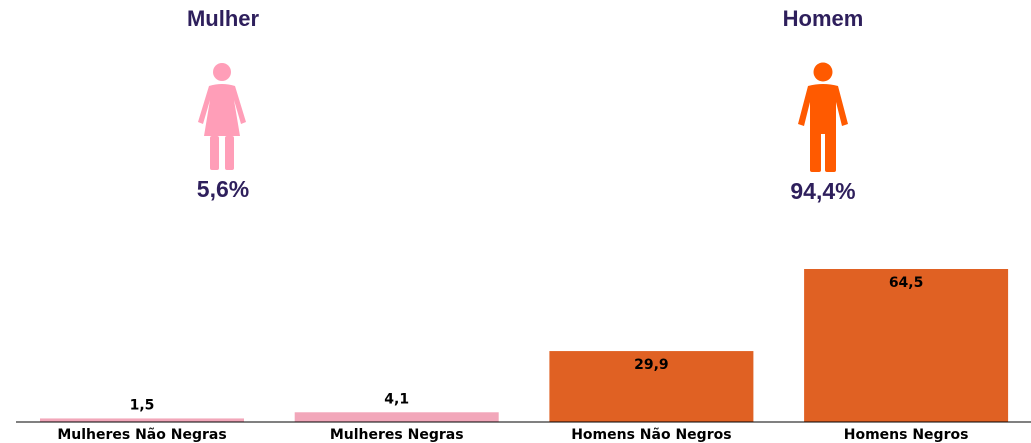  Describe the element at coordinates (651, 435) in the screenshot. I see `category-label: Homens Não Negros` at that location.